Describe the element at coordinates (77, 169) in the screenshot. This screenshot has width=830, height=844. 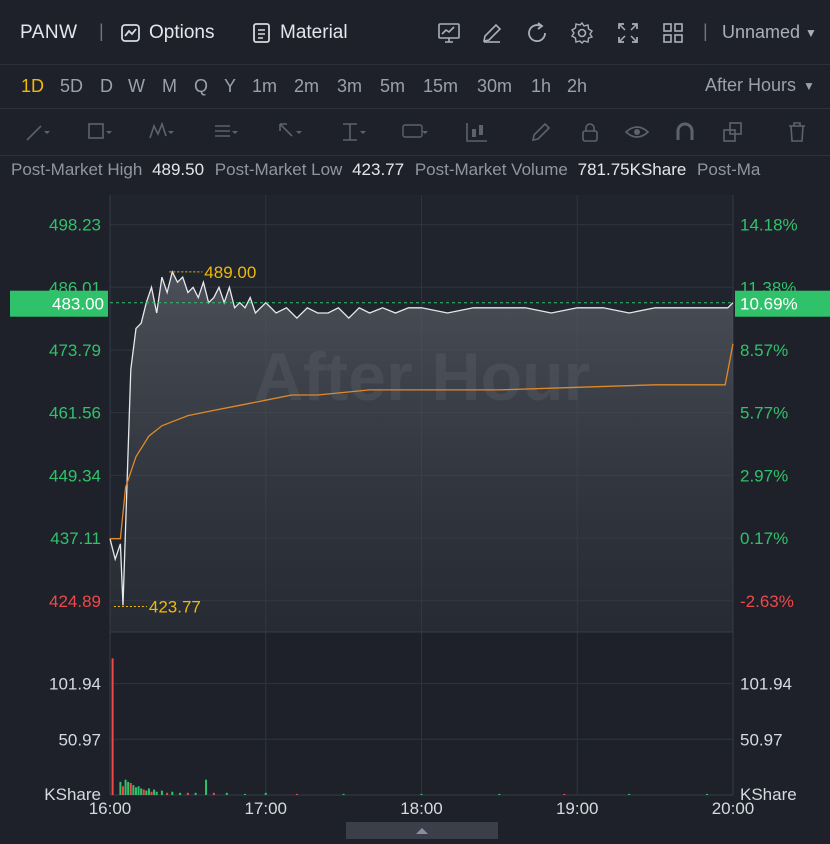
I see `high-label: Post-Market High` at that location.